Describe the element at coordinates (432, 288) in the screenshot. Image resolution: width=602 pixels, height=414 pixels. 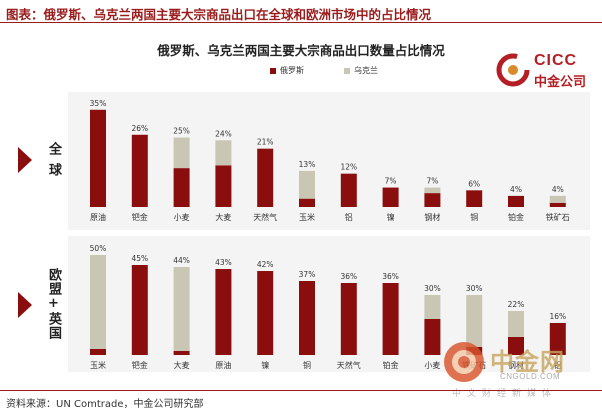
I see `data-label-eu-uk-8: 30%` at that location.